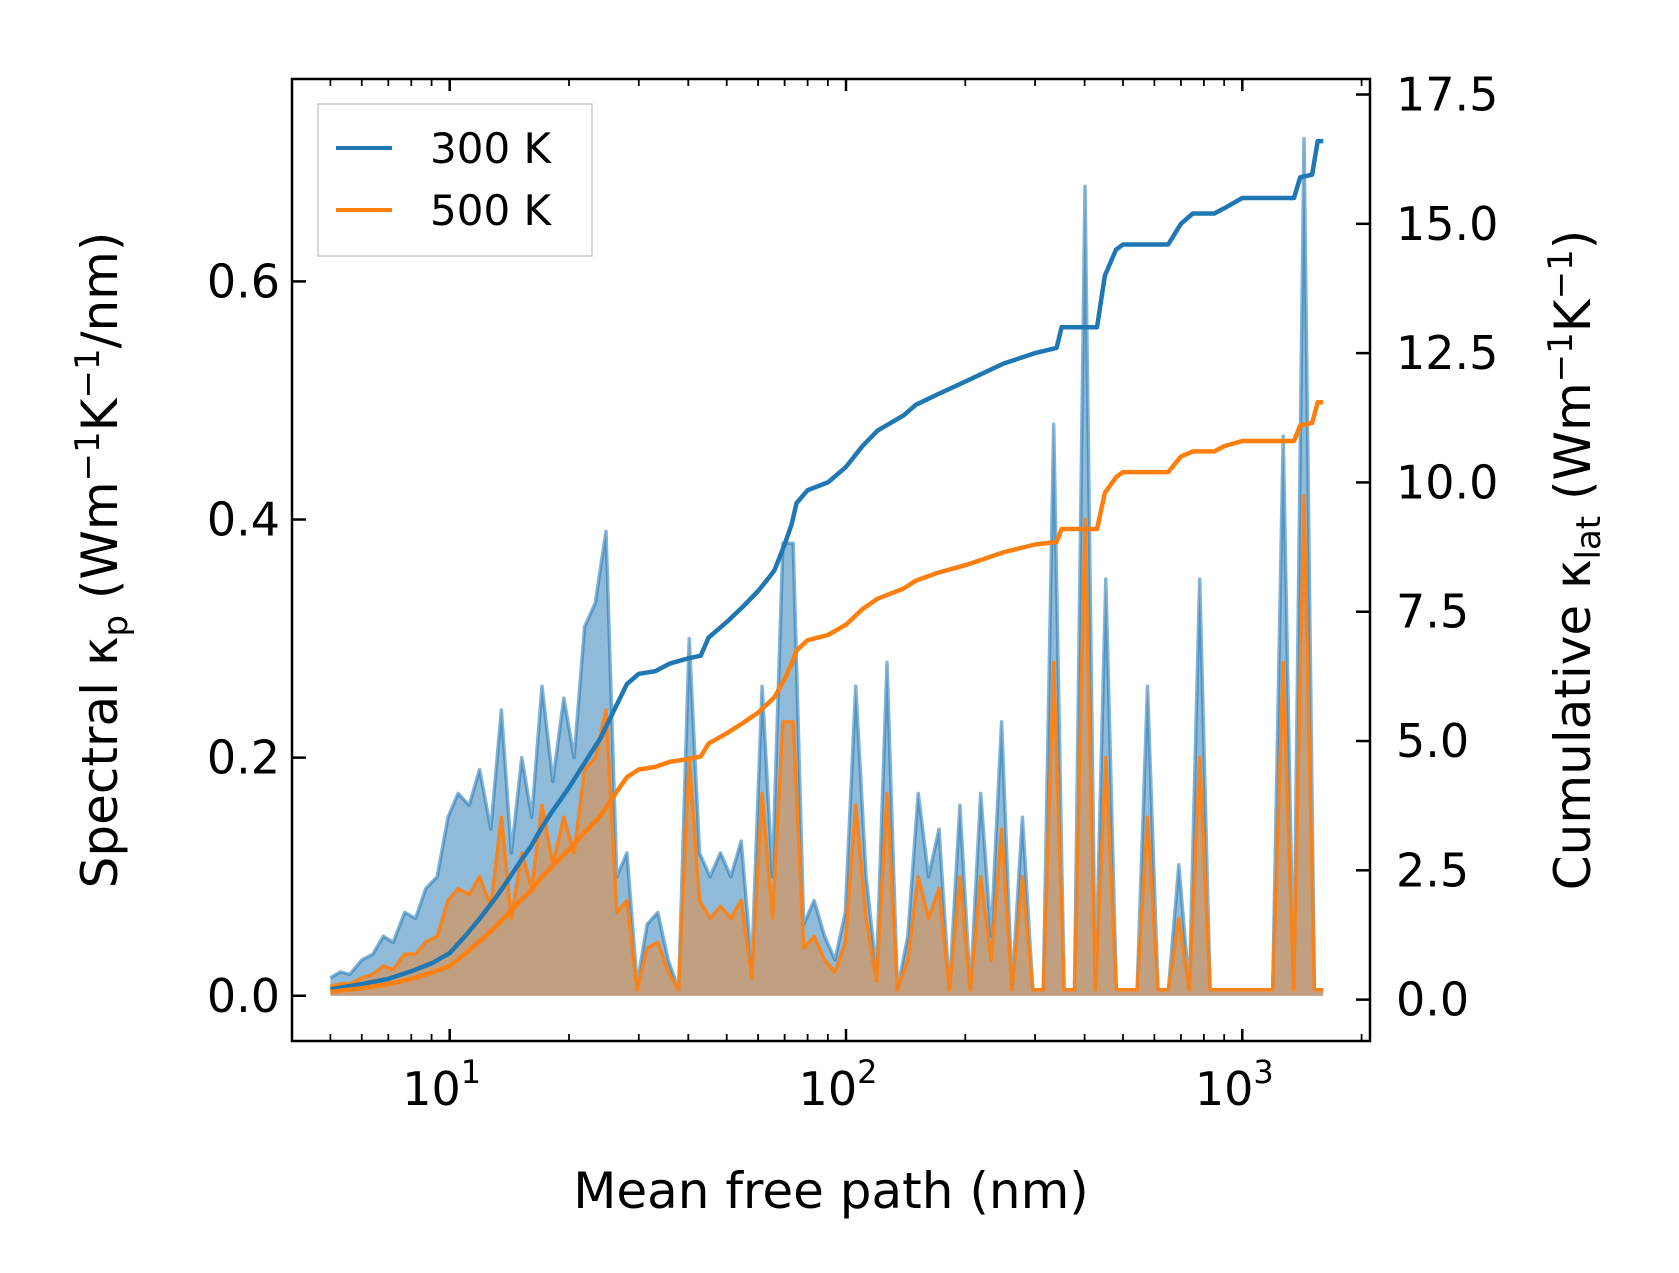 This screenshot has height=1273, width=1679. Describe the element at coordinates (243, 520) in the screenshot. I see `y-left-tick-label: 0.4` at that location.